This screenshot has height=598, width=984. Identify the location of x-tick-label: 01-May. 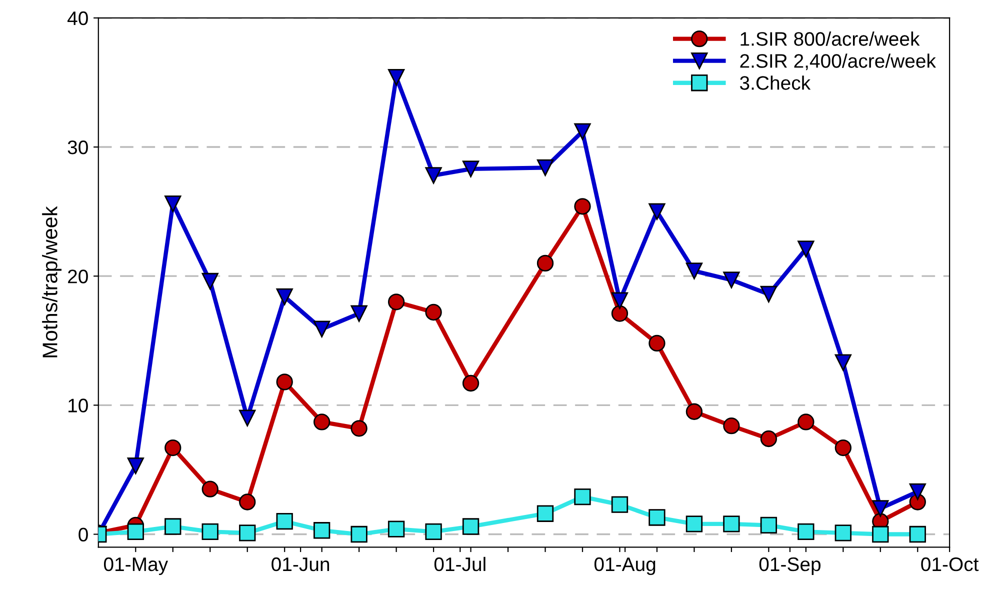
(136, 566).